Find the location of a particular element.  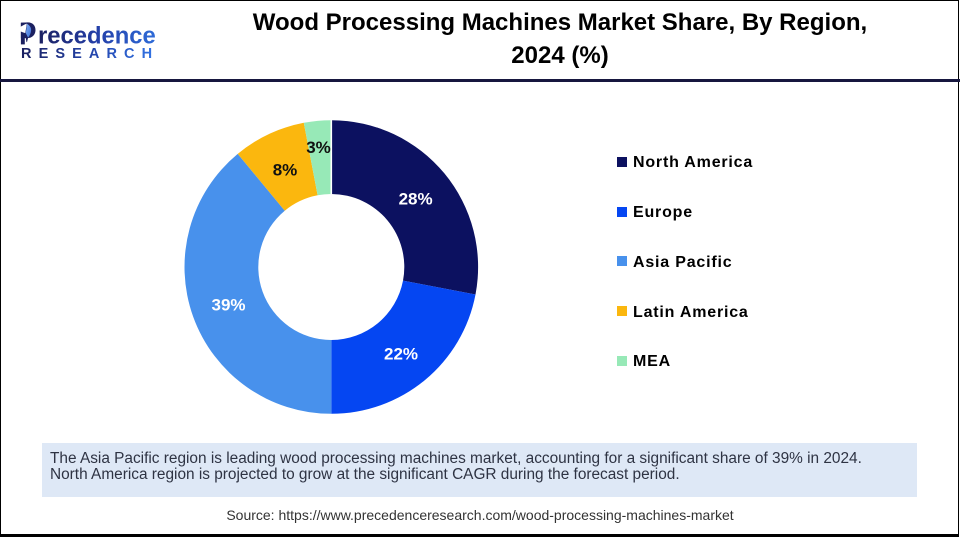

svg-text: recedence is located at coordinates (97, 36).